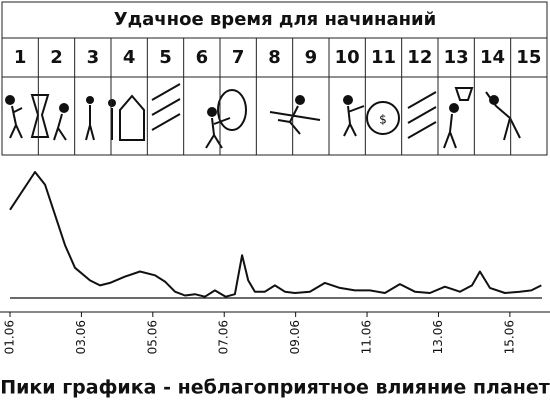 This screenshot has height=409, width=550. I want to click on day-number: 2, so click(56, 57).